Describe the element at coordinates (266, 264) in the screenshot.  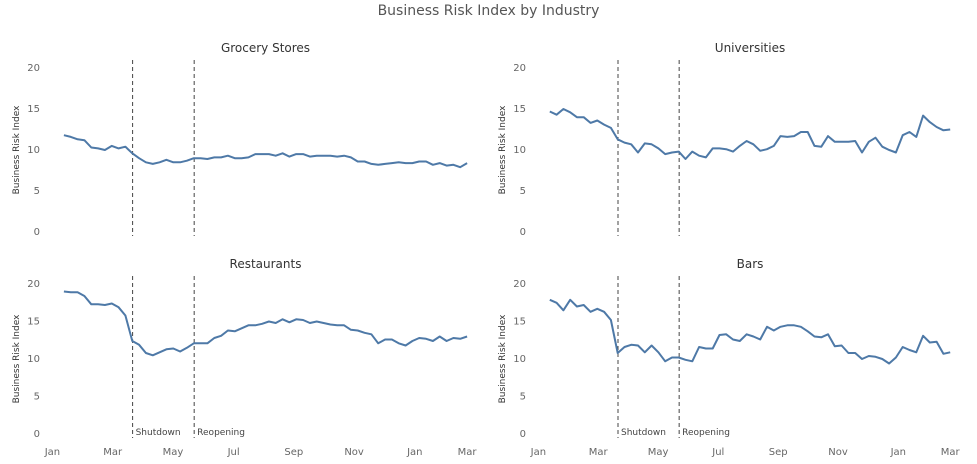
I see `panel-title: Restaurants` at that location.